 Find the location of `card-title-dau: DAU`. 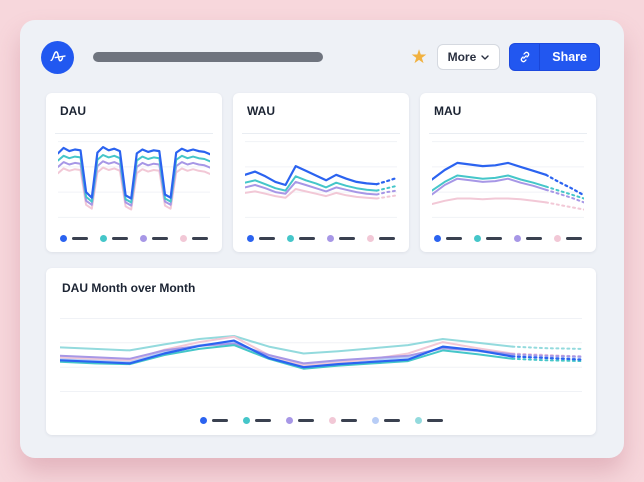

card-title-dau: DAU is located at coordinates (73, 111).